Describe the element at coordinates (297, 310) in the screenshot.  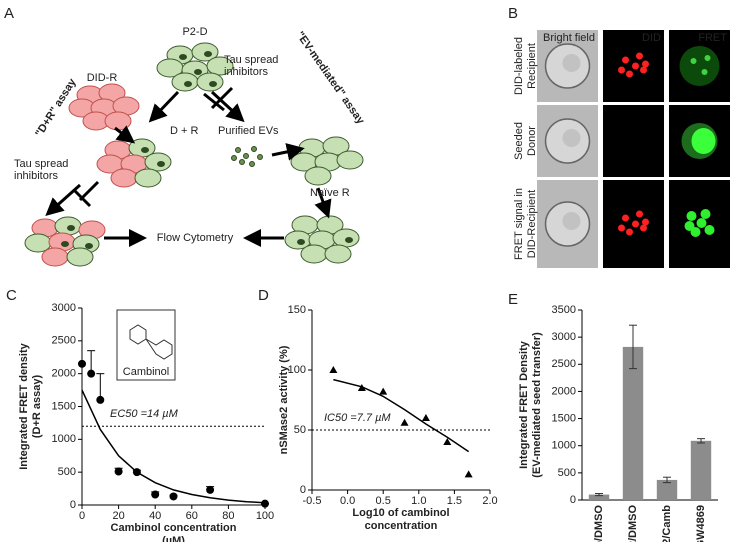
I see `y-tick-label: 150` at that location.